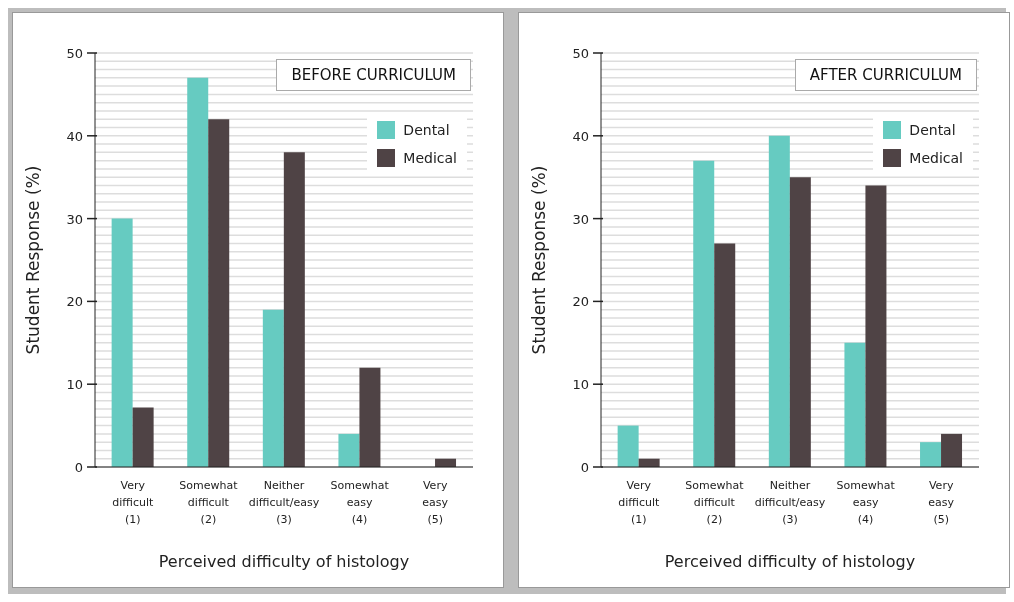 The image size is (1014, 602). What do you see at coordinates (885, 75) in the screenshot?
I see `text: AFTER CURRICULUM` at bounding box center [885, 75].